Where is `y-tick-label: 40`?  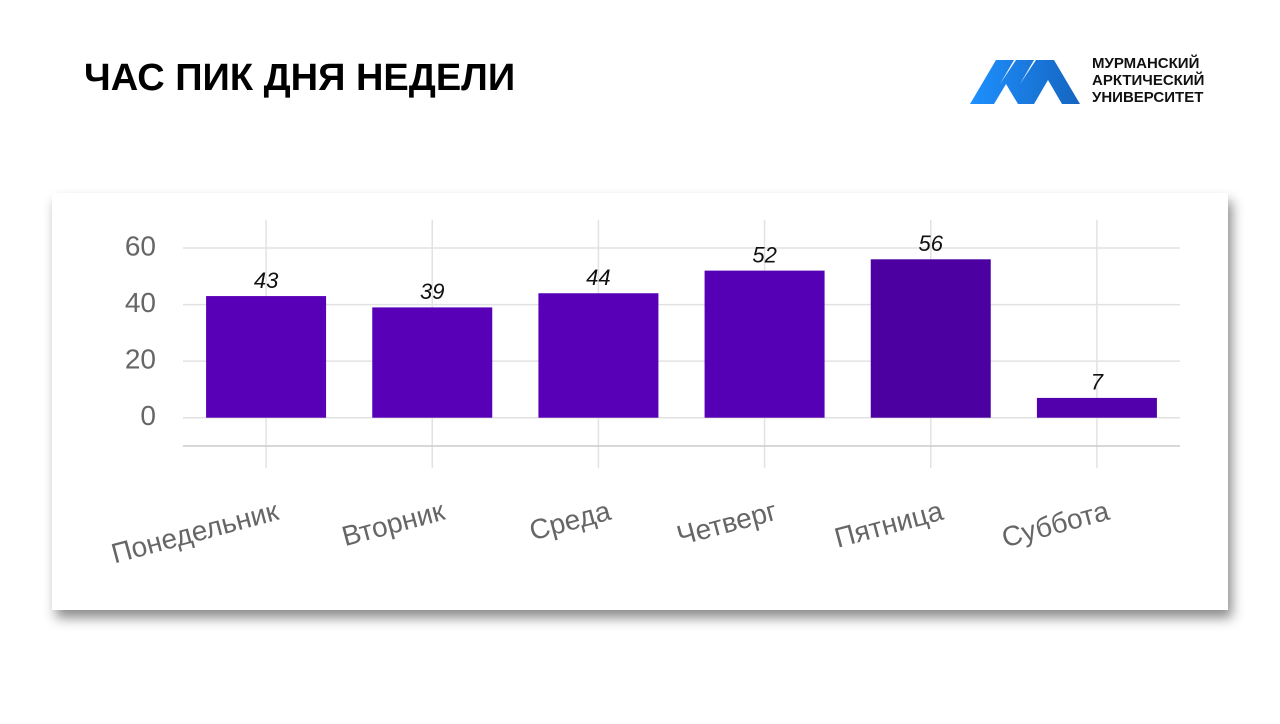
y-tick-label: 40 is located at coordinates (140, 302).